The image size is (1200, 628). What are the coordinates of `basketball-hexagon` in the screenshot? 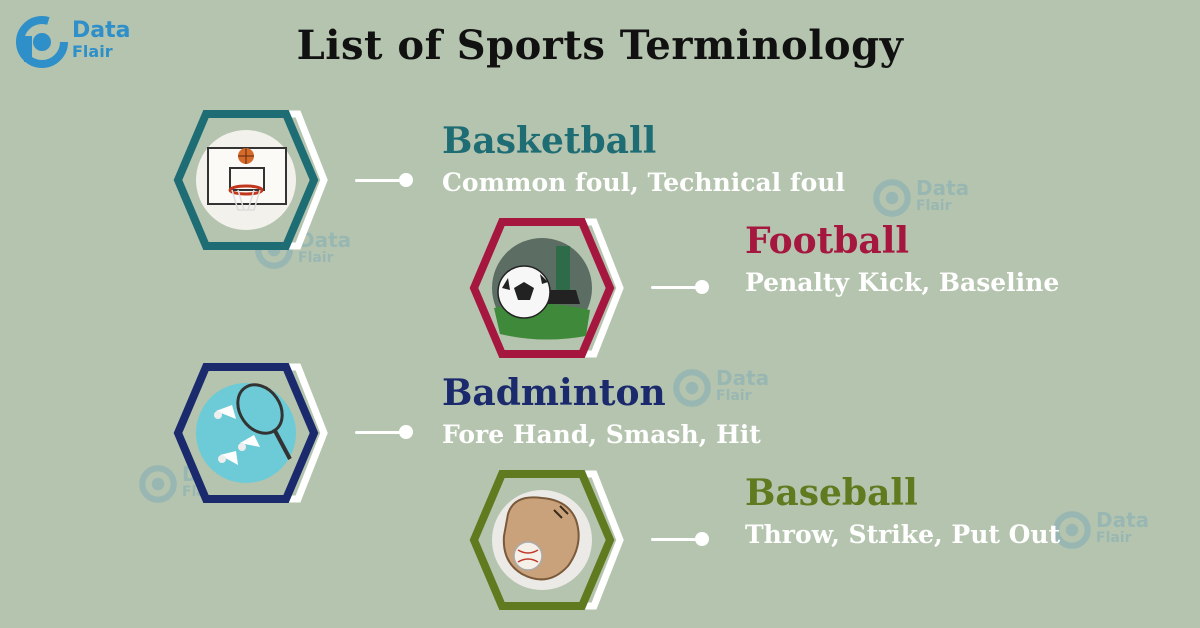 It's located at (248, 180).